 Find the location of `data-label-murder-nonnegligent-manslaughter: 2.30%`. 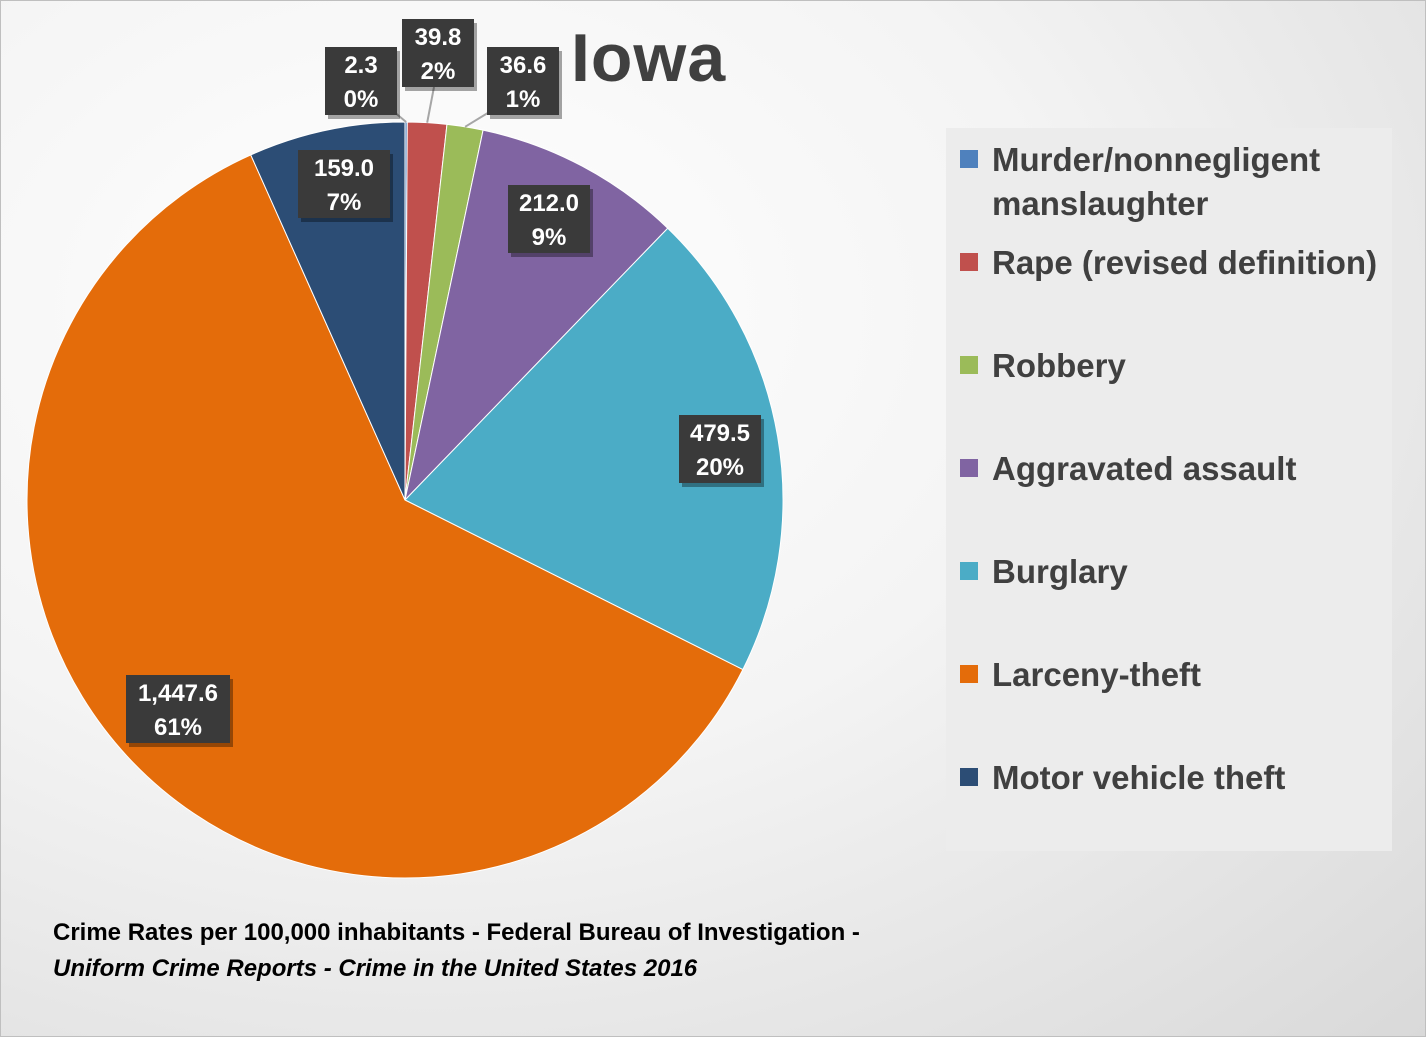

data-label-murder-nonnegligent-manslaughter: 2.30% is located at coordinates (362, 83).